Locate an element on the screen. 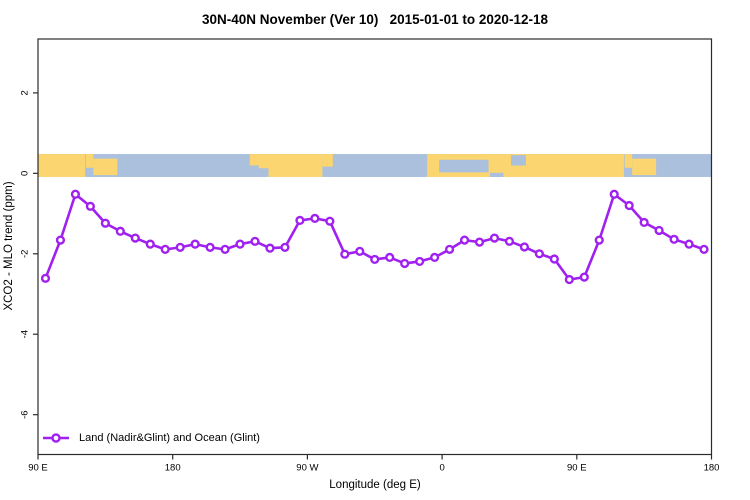  x-tick-label: 0 is located at coordinates (441, 468).